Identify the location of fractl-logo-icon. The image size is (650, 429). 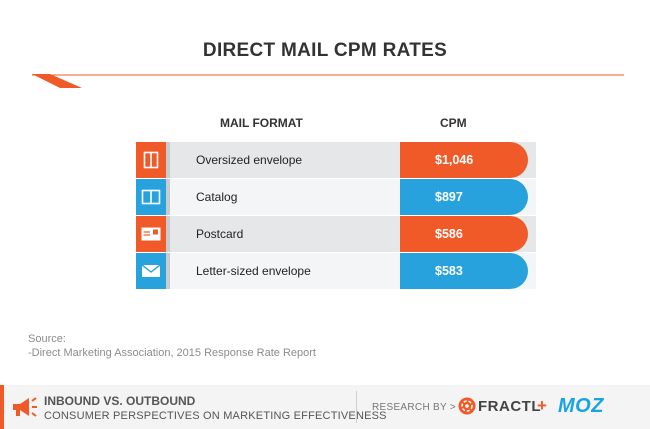
(467, 406).